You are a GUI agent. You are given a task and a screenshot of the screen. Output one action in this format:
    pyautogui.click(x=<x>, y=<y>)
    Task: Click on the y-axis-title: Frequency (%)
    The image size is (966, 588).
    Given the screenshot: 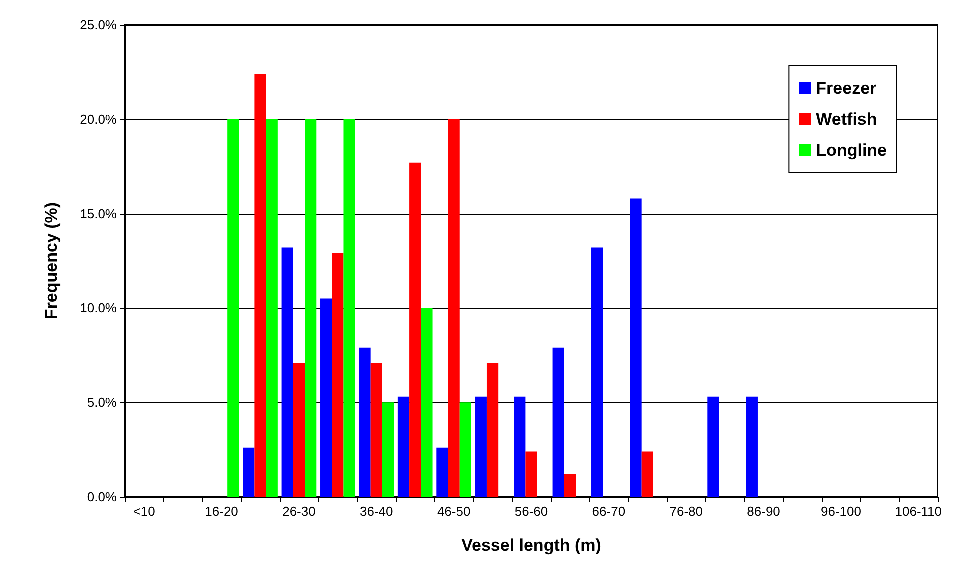 What is the action you would take?
    pyautogui.click(x=51, y=261)
    